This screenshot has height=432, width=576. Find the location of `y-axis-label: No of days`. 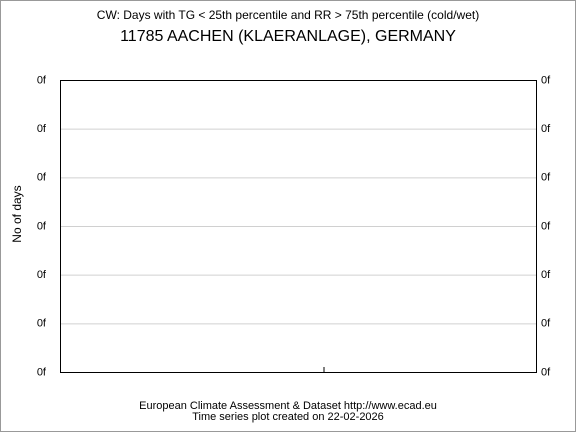

y-axis-label: No of days is located at coordinates (17, 213).